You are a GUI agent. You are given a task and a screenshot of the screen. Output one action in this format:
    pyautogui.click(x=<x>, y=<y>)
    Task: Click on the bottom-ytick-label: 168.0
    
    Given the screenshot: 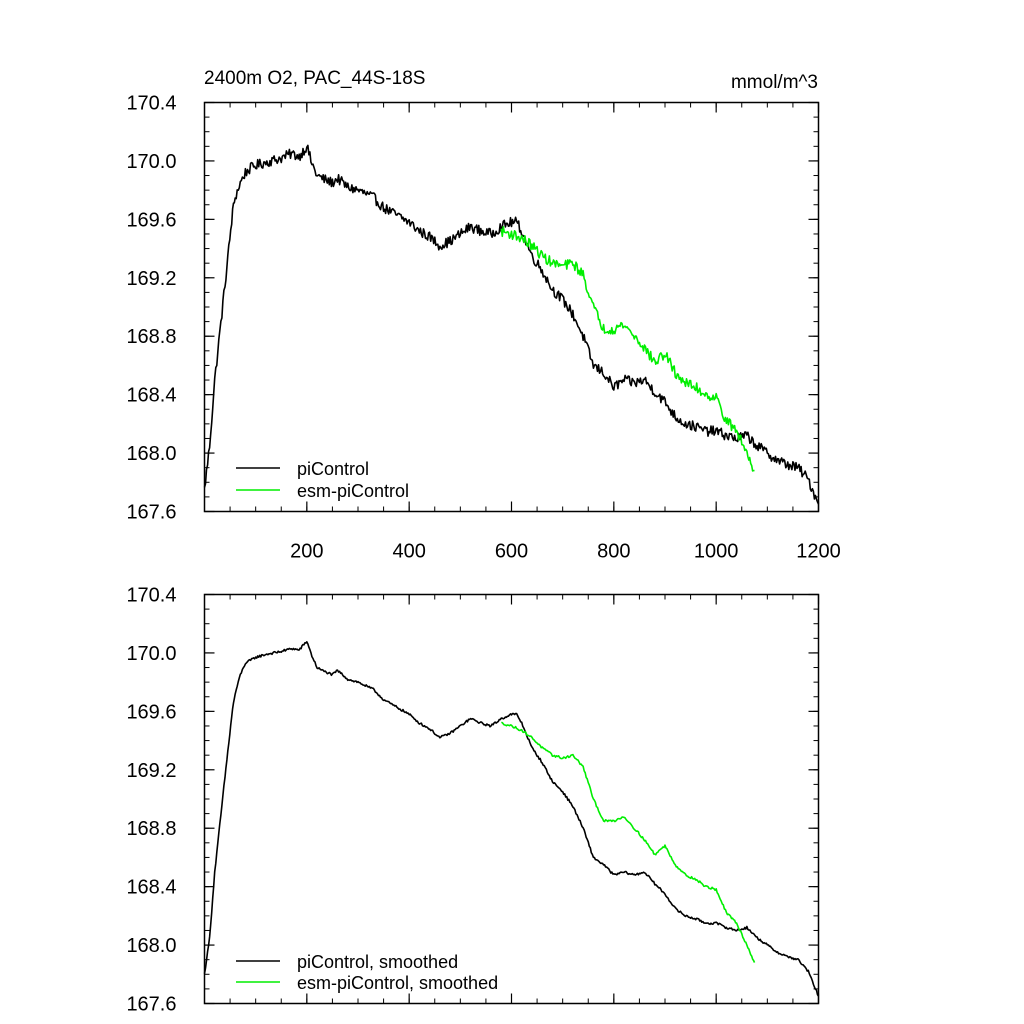 What is the action you would take?
    pyautogui.click(x=151, y=946)
    